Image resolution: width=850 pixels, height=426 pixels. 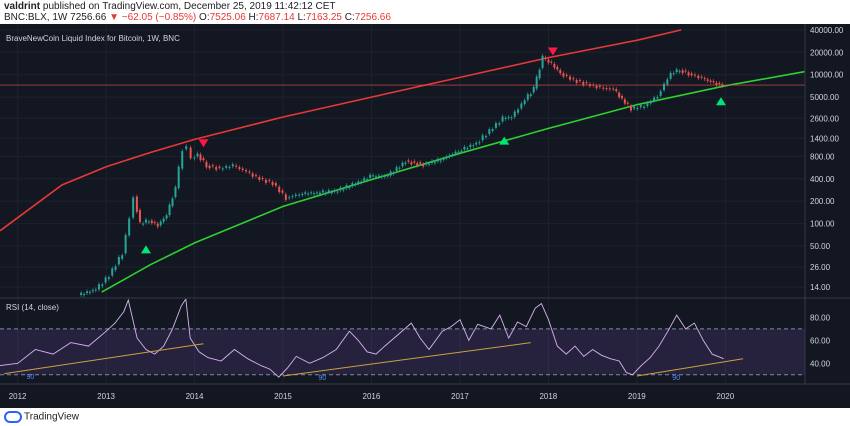 I want to click on high-value: 7687.14, so click(x=276, y=17).